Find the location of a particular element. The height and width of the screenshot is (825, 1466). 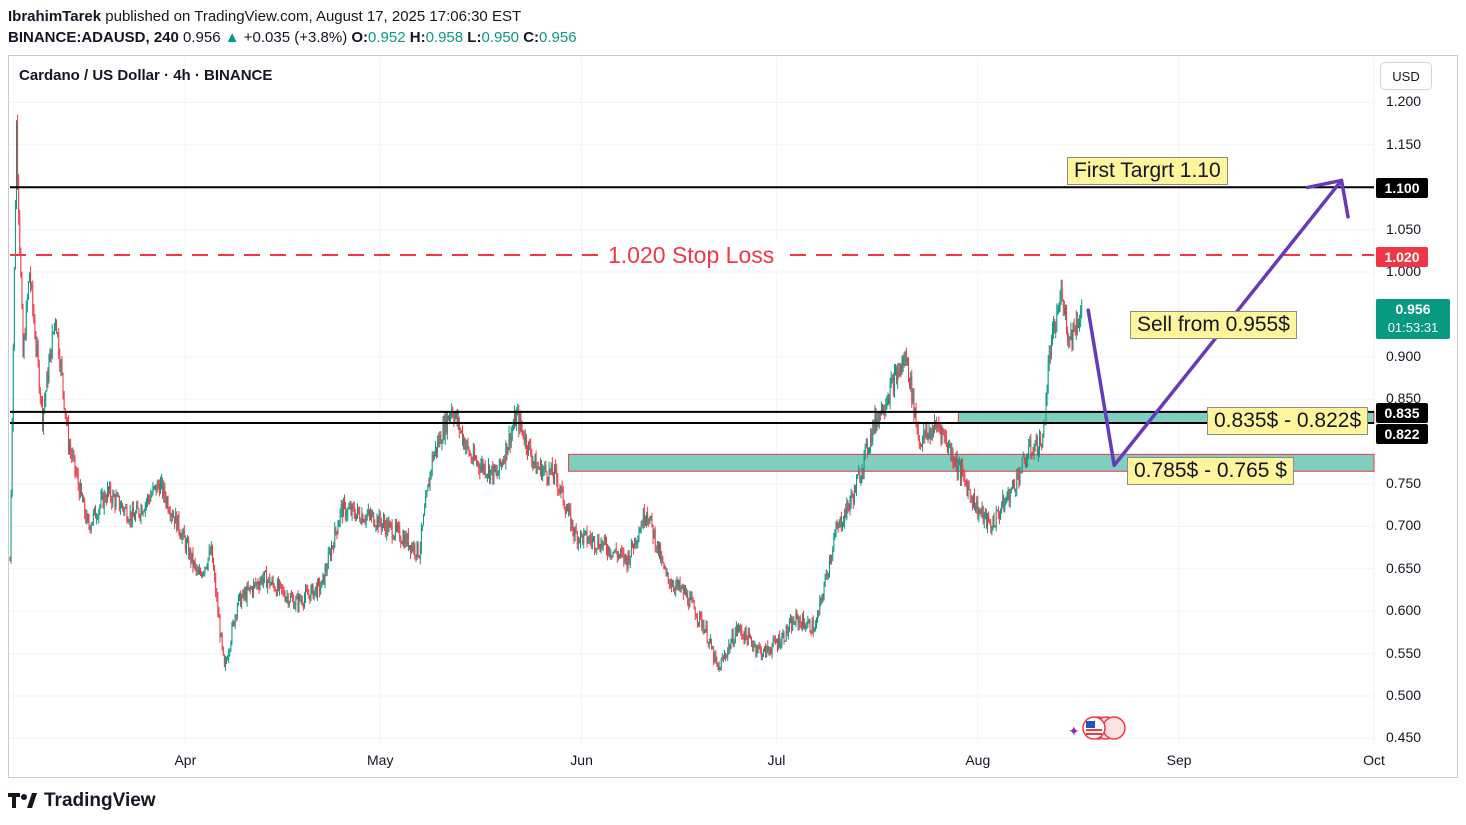

x-tick-label: Oct is located at coordinates (1374, 760).